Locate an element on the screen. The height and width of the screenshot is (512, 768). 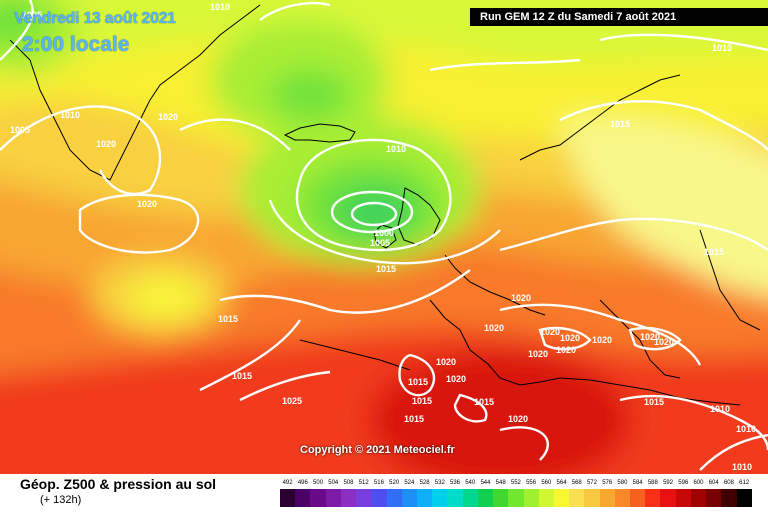
colorbar-tick-label: 500 is located at coordinates (318, 483).